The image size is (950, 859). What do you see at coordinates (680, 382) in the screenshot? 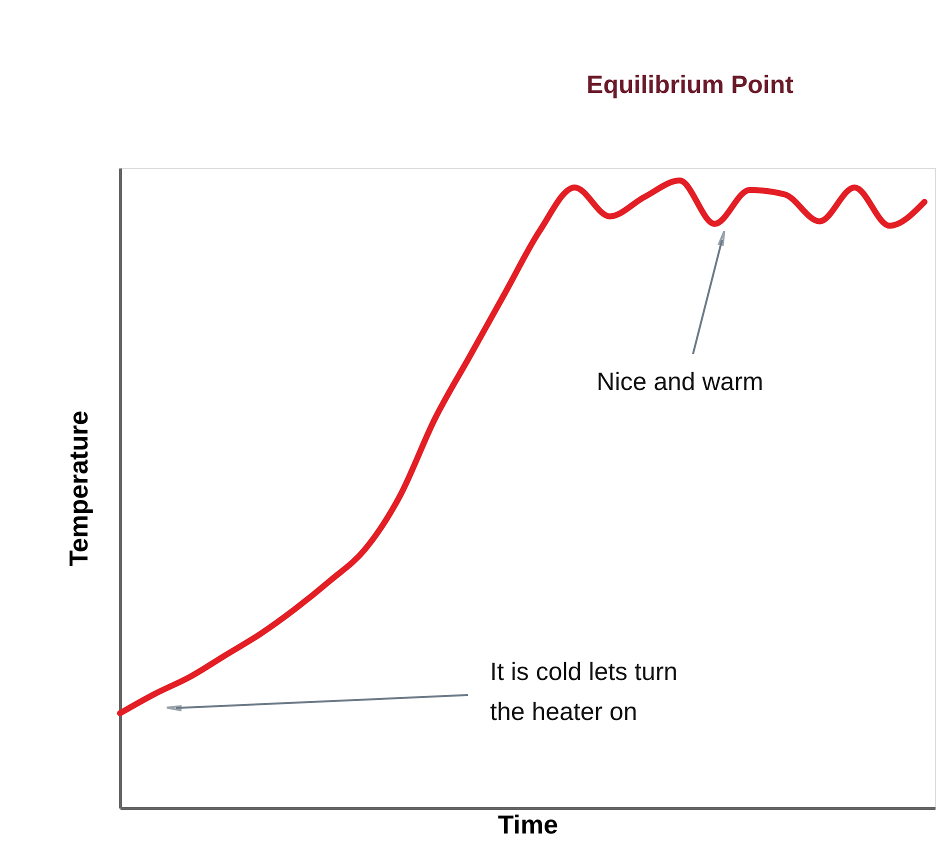
I see `annotation: Nice and warm` at bounding box center [680, 382].